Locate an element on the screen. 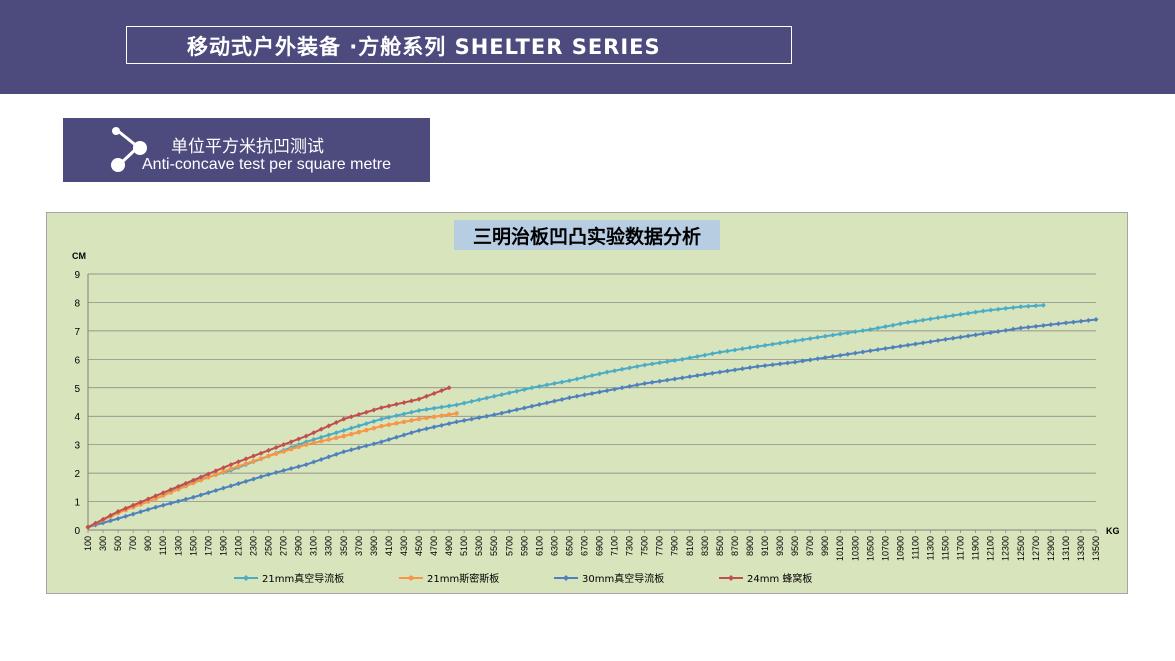  x-tick-label: 7900 is located at coordinates (675, 546).